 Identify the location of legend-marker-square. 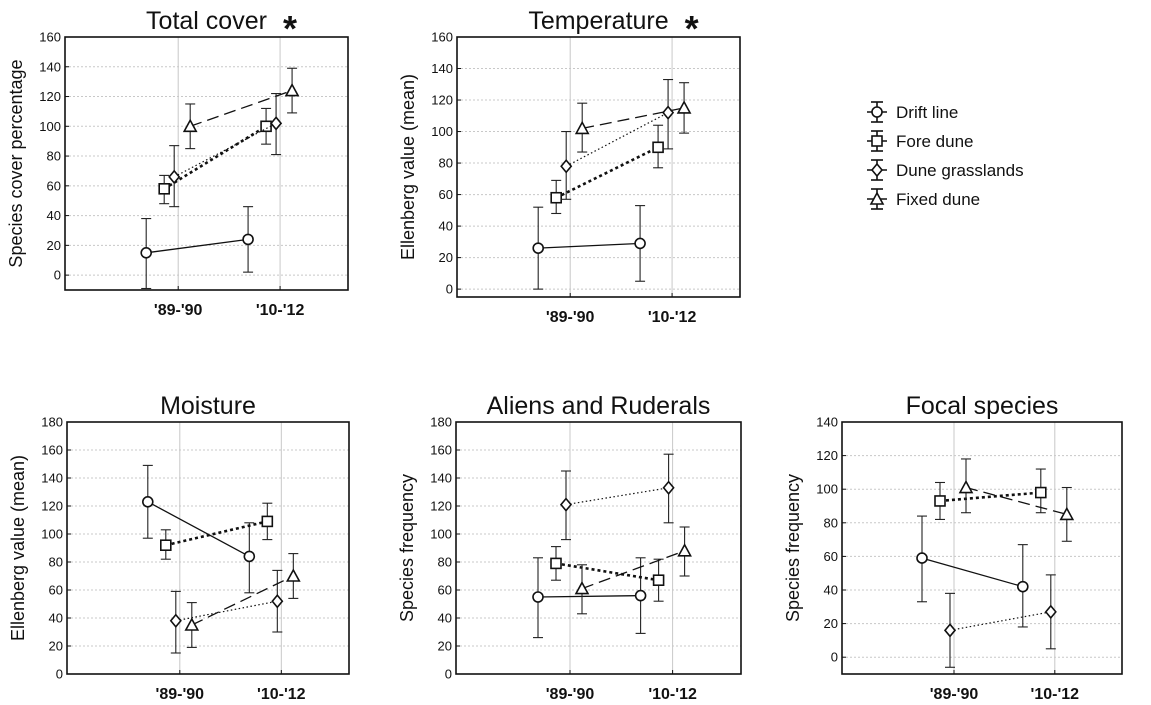
(877, 141).